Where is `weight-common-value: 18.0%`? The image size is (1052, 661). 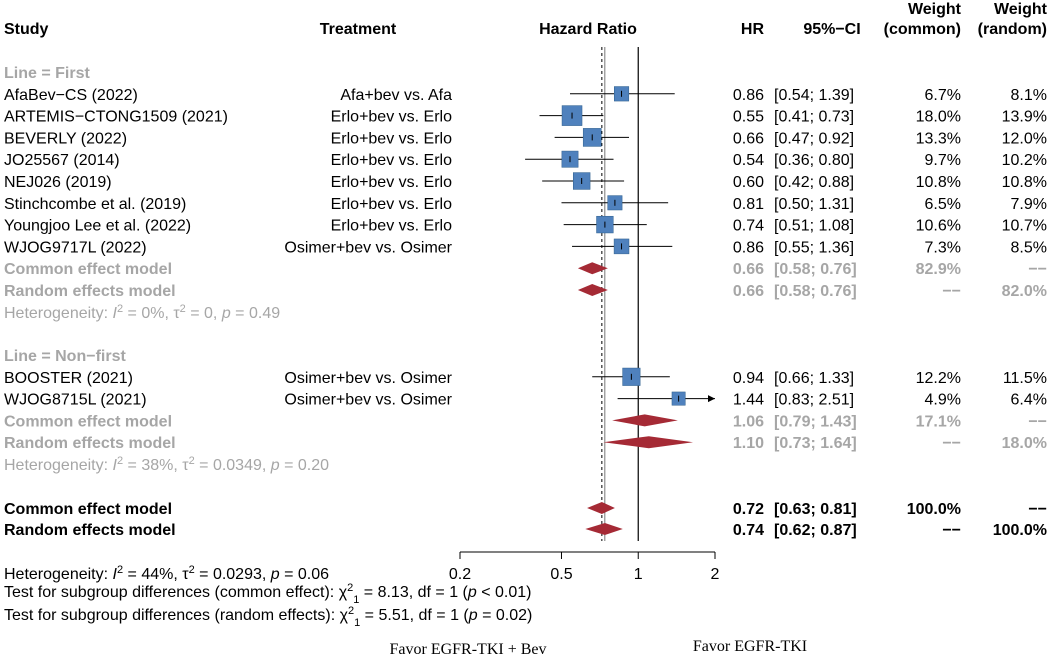
weight-common-value: 18.0% is located at coordinates (938, 117).